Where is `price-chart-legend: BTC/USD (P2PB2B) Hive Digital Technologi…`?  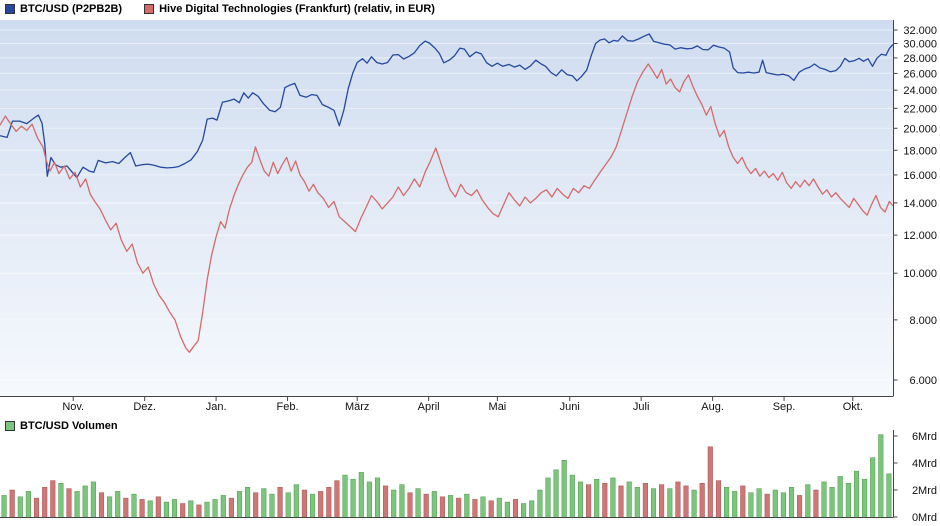 price-chart-legend: BTC/USD (P2PB2B) Hive Digital Technologi… is located at coordinates (220, 9).